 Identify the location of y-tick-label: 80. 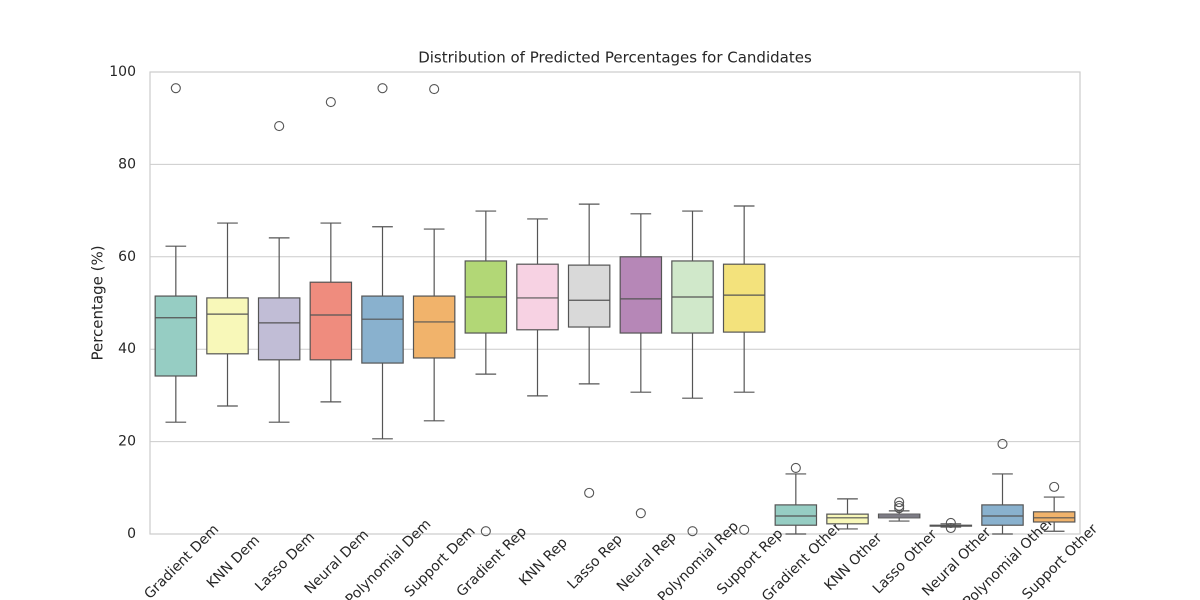
(127, 164).